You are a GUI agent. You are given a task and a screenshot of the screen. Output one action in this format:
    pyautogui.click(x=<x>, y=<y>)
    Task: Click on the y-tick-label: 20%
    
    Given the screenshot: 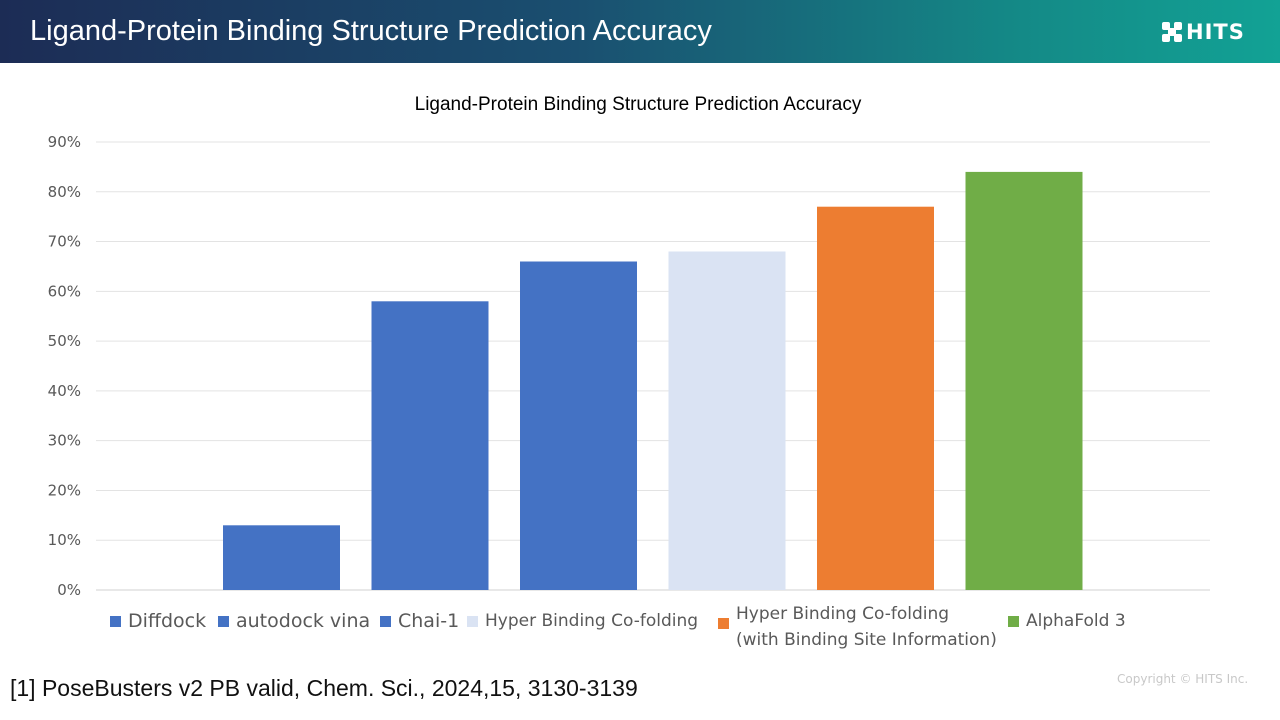 What is the action you would take?
    pyautogui.click(x=64, y=490)
    